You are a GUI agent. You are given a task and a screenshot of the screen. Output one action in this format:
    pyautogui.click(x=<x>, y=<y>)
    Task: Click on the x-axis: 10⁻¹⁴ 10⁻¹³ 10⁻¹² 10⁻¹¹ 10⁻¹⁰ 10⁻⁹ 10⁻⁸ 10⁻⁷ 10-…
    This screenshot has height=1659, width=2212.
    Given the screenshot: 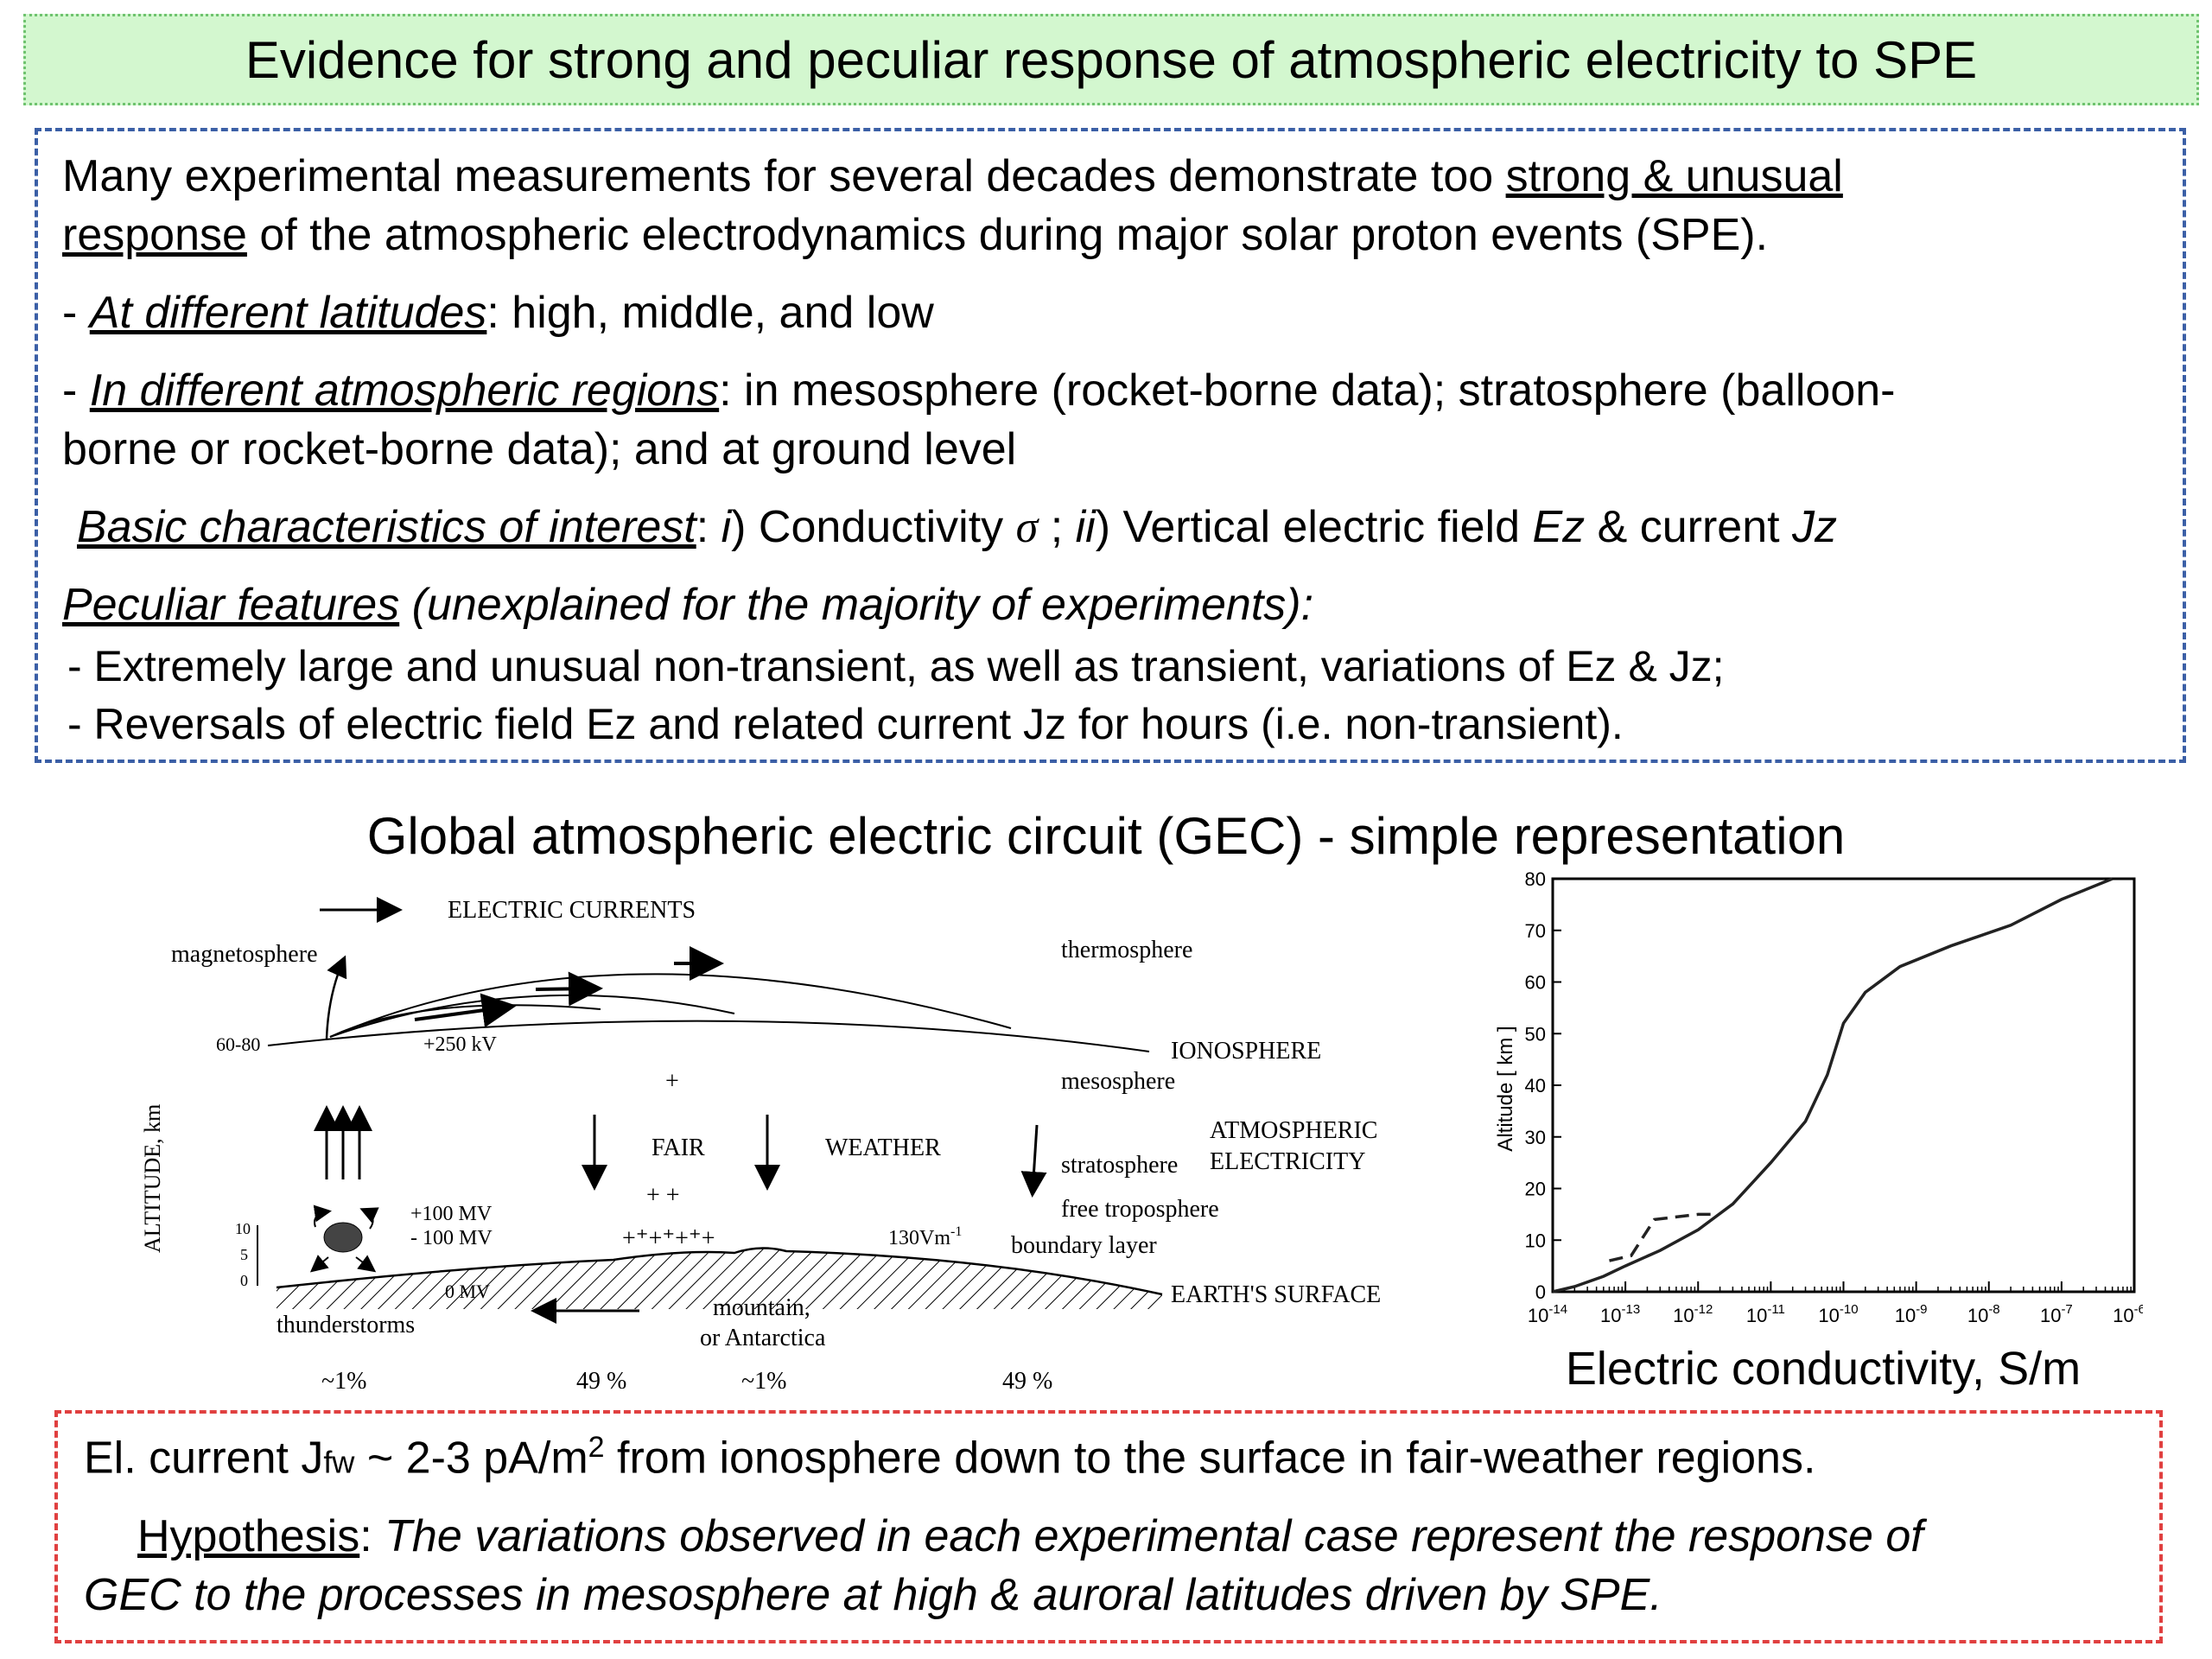 What is the action you would take?
    pyautogui.click(x=1835, y=1303)
    